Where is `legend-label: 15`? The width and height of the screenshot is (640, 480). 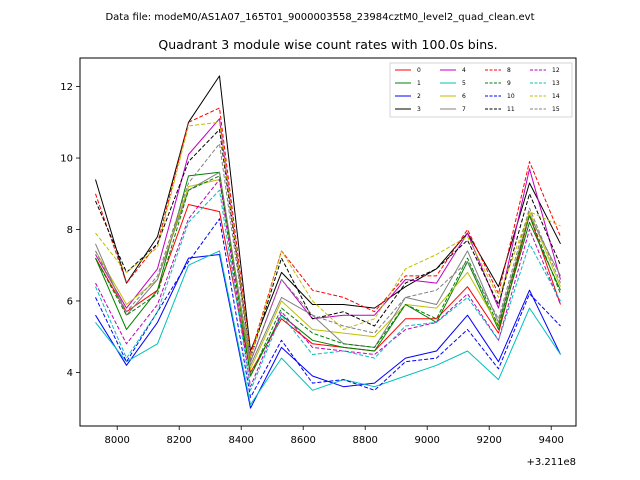
legend-label: 15 is located at coordinates (556, 109).